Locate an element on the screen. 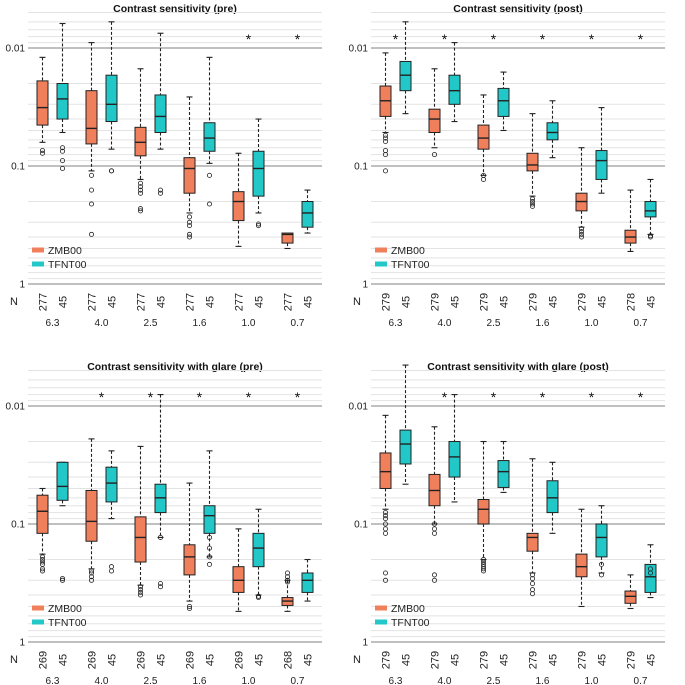 This screenshot has width=685, height=685. y-tick-label: 0.01 is located at coordinates (16, 49).